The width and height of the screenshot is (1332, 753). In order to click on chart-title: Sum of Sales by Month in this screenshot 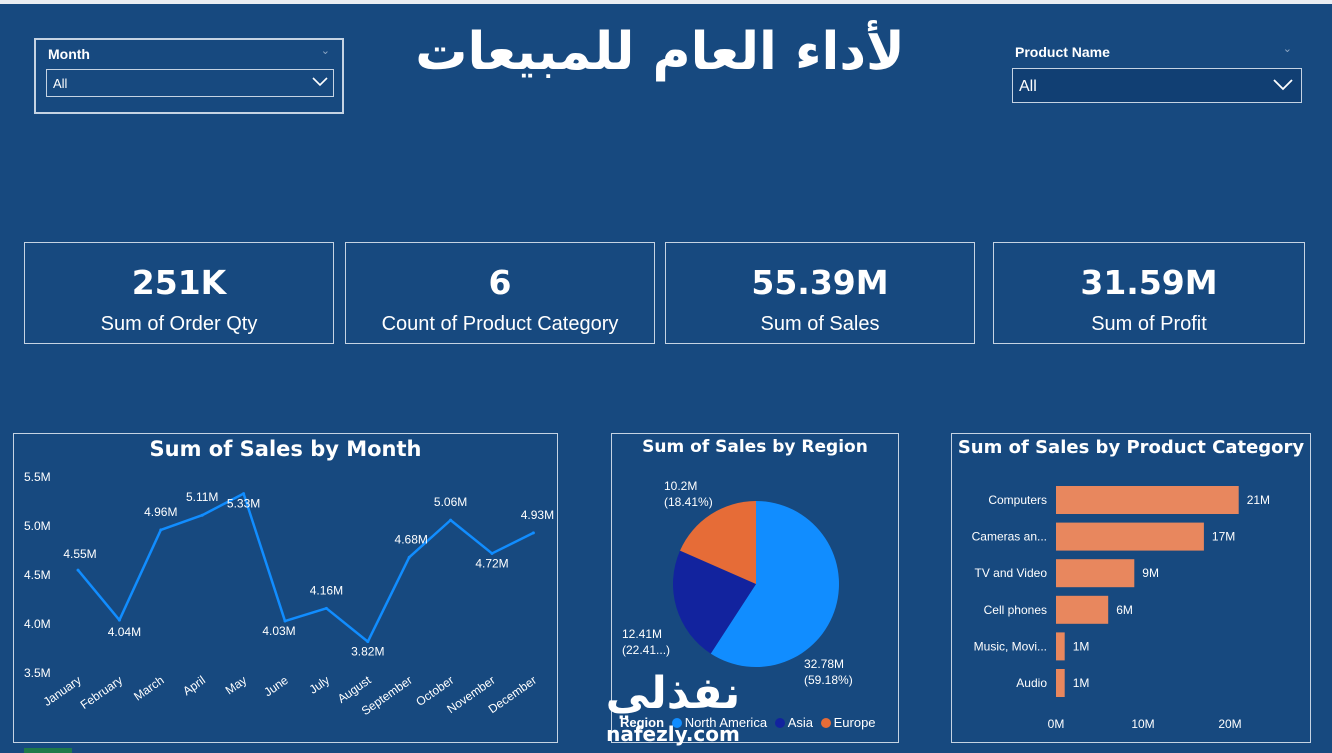, I will do `click(285, 449)`.